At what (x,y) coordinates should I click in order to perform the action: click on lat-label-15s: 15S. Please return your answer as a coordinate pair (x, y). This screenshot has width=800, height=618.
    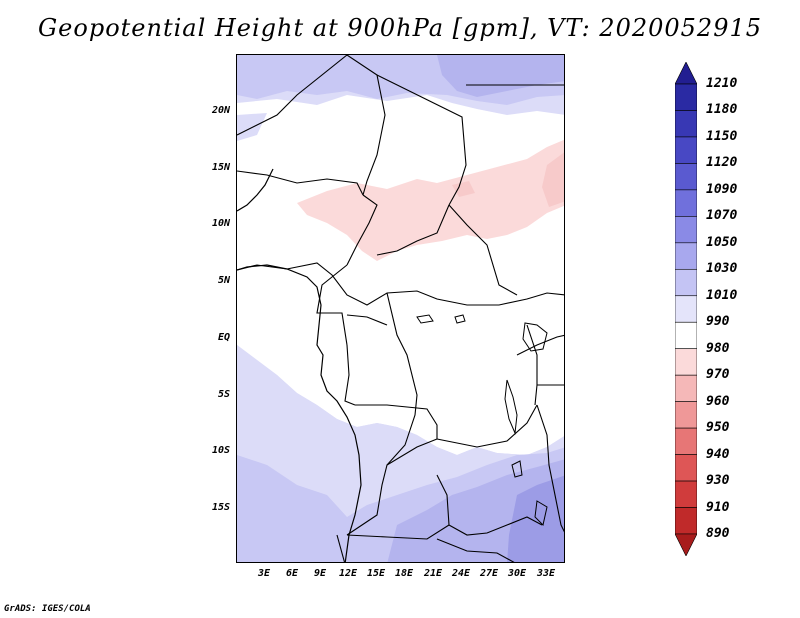
    Looking at the image, I should click on (220, 507).